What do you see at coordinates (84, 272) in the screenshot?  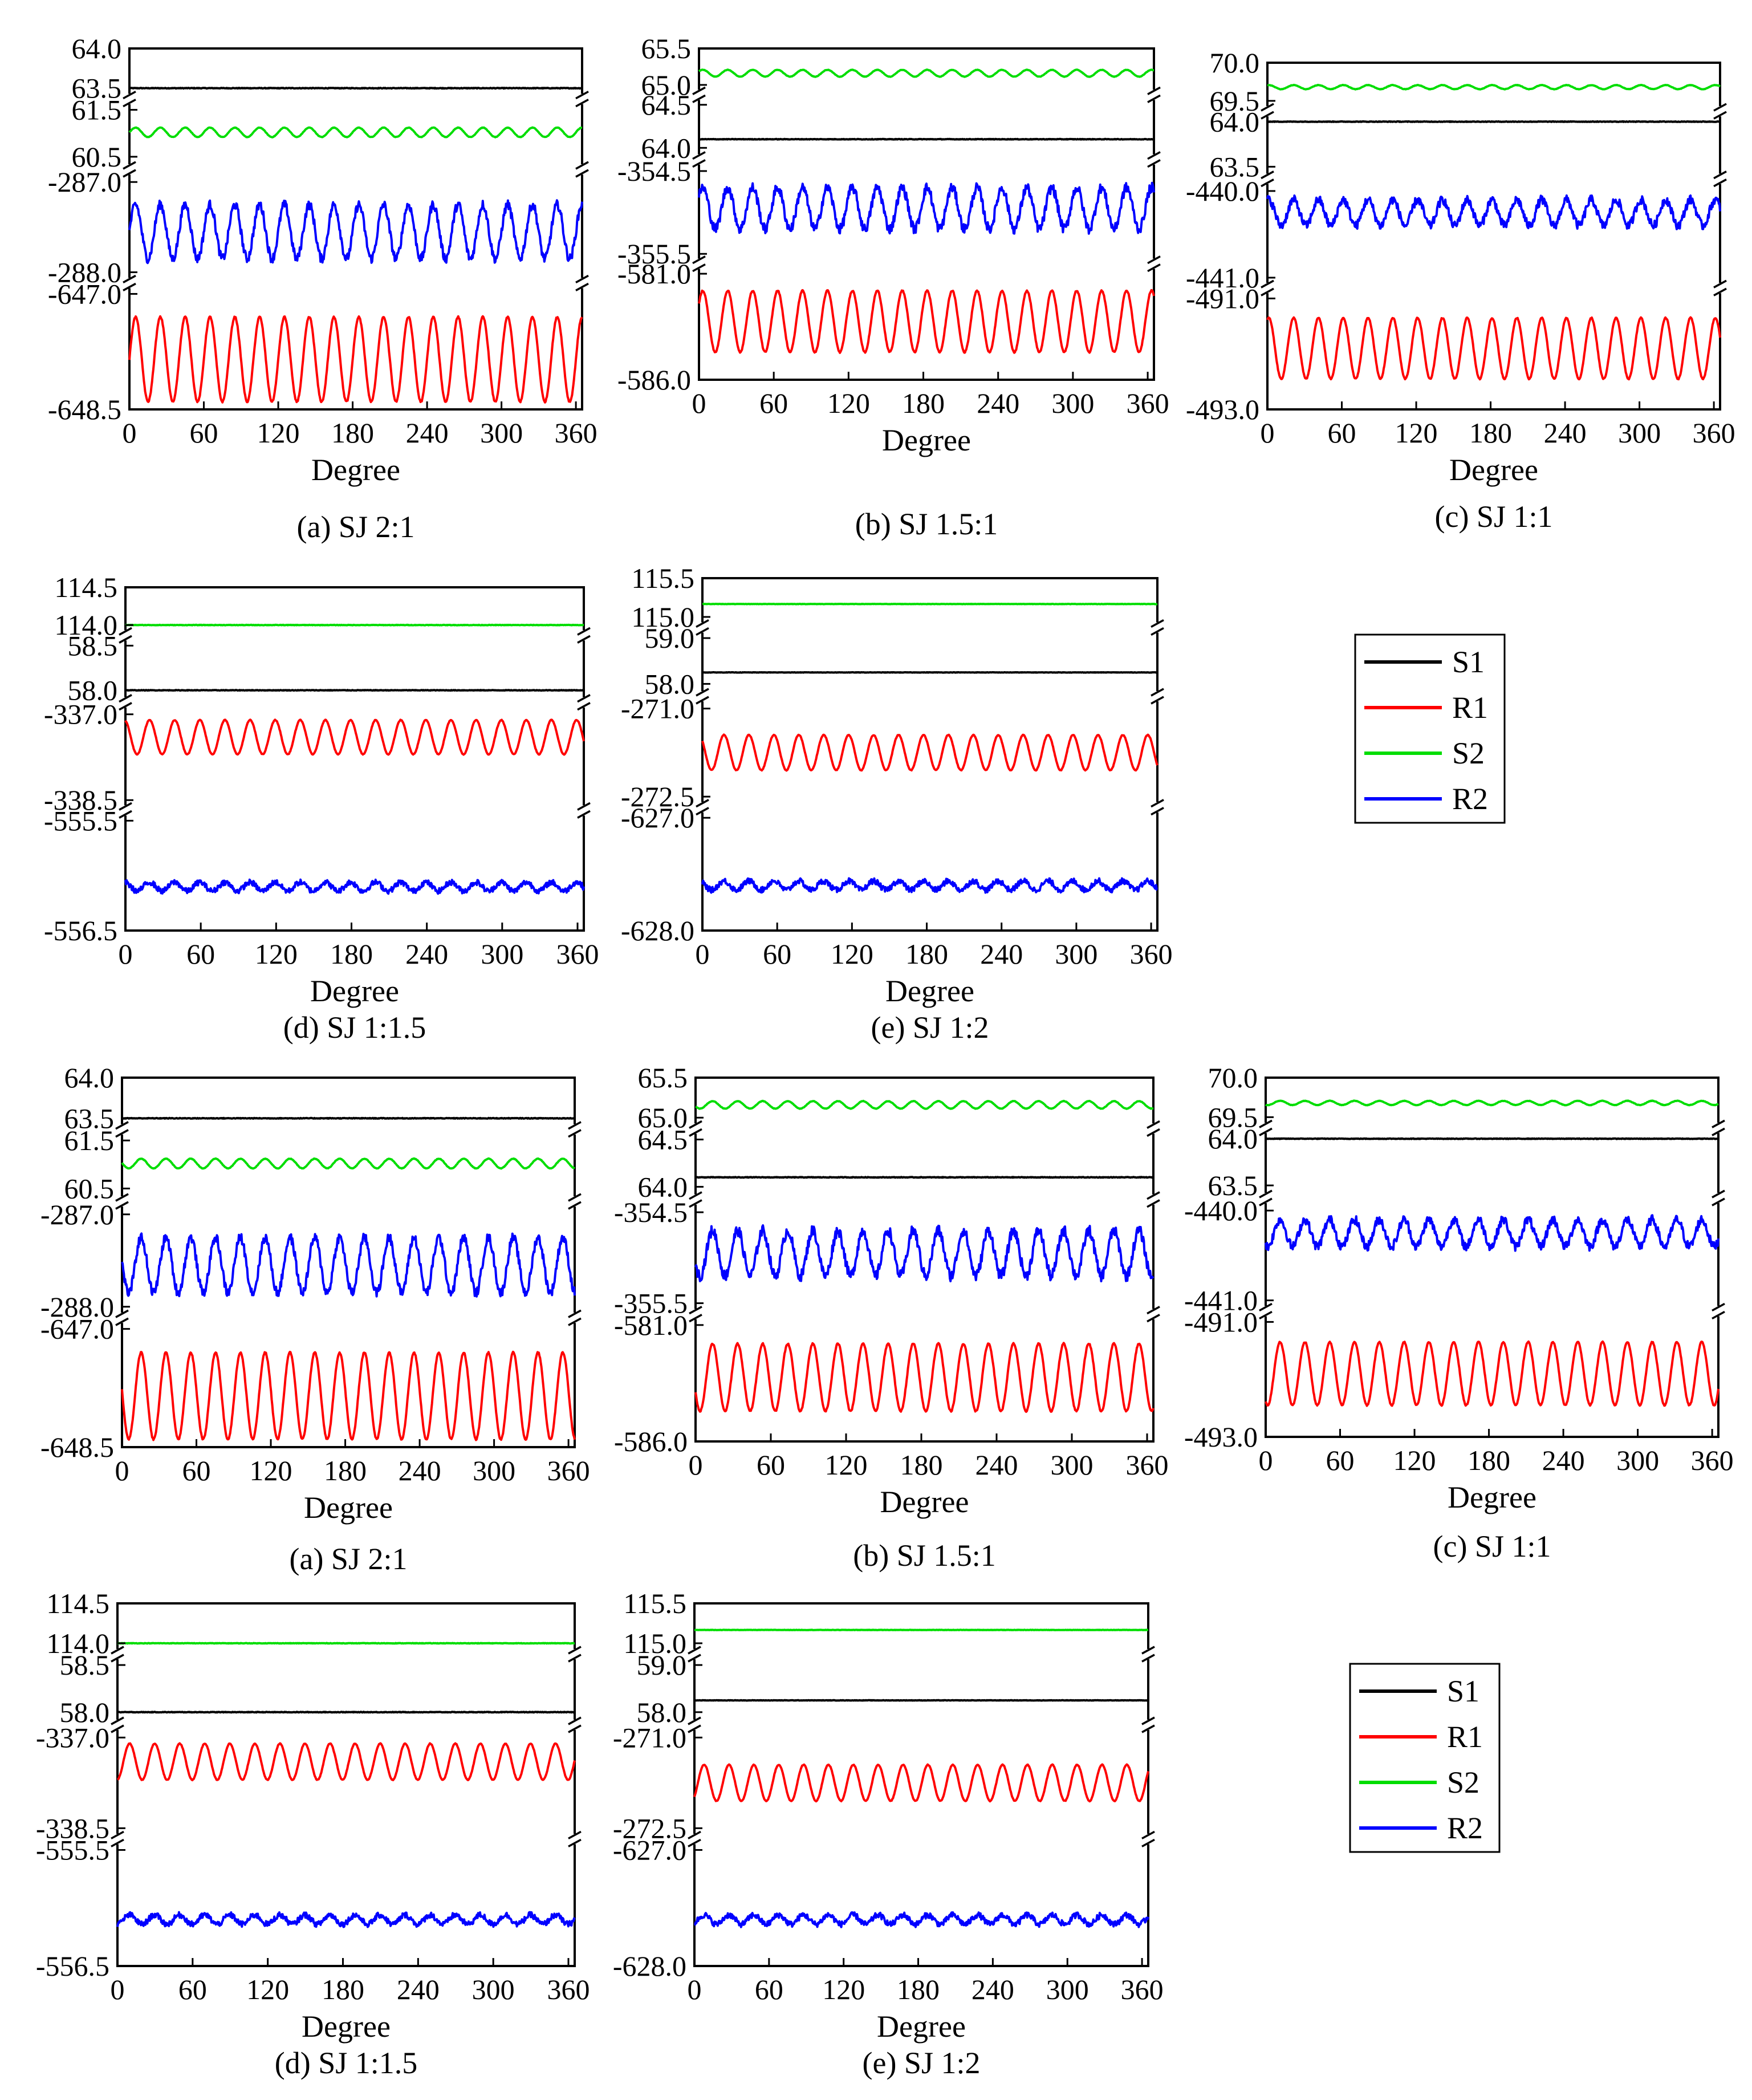 I see `y-tick-label: -288.0` at bounding box center [84, 272].